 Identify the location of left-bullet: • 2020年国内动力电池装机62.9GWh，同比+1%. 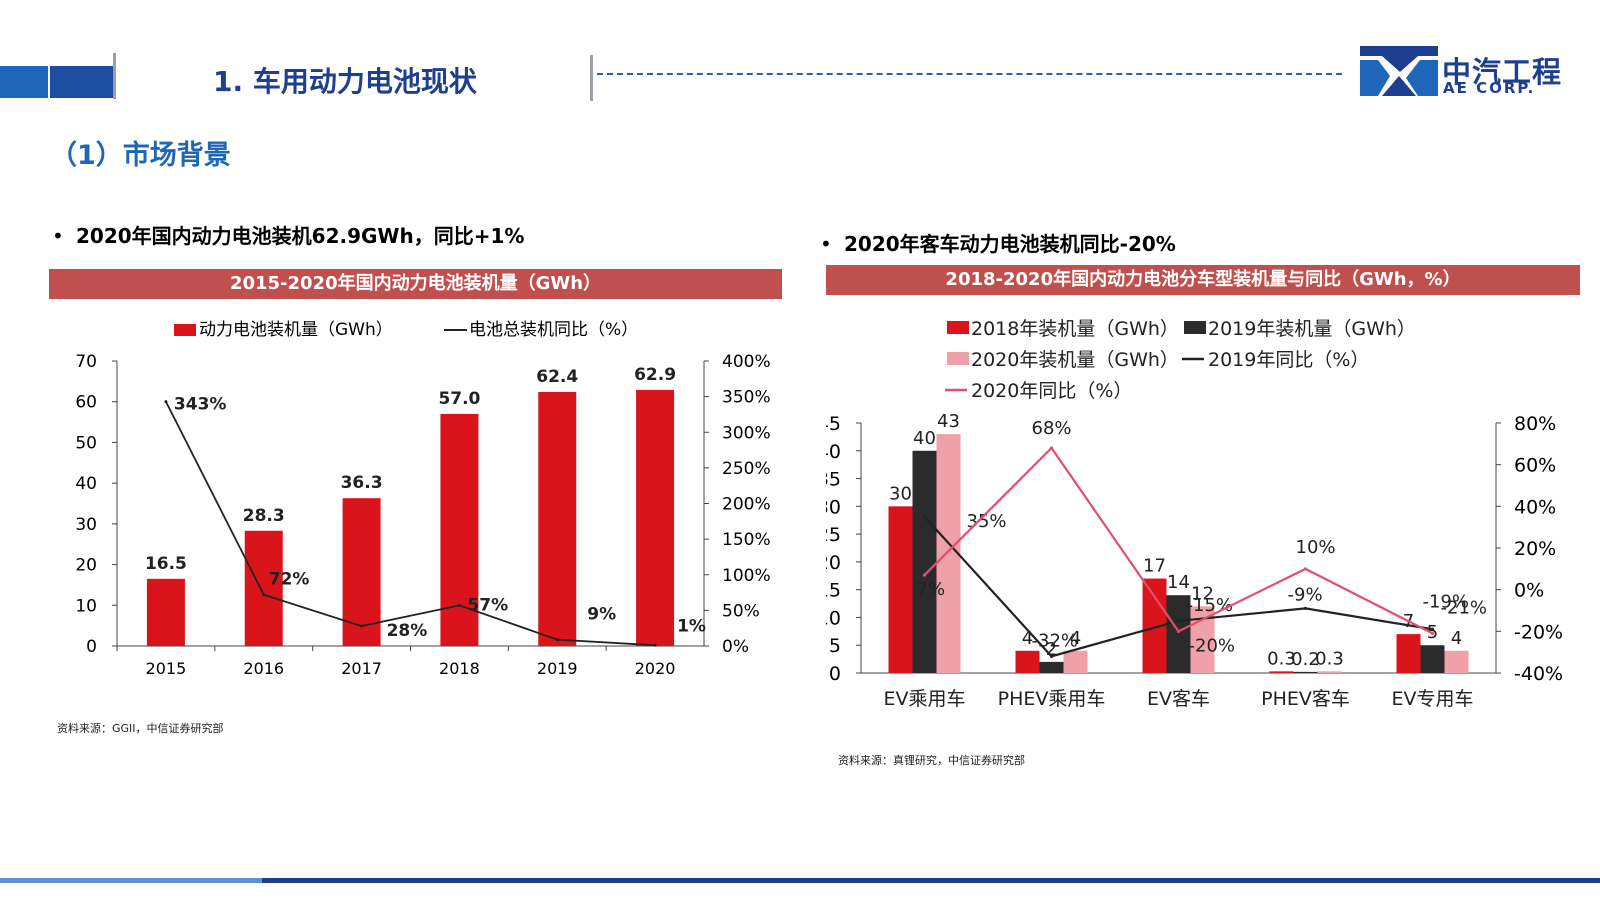
(288, 234).